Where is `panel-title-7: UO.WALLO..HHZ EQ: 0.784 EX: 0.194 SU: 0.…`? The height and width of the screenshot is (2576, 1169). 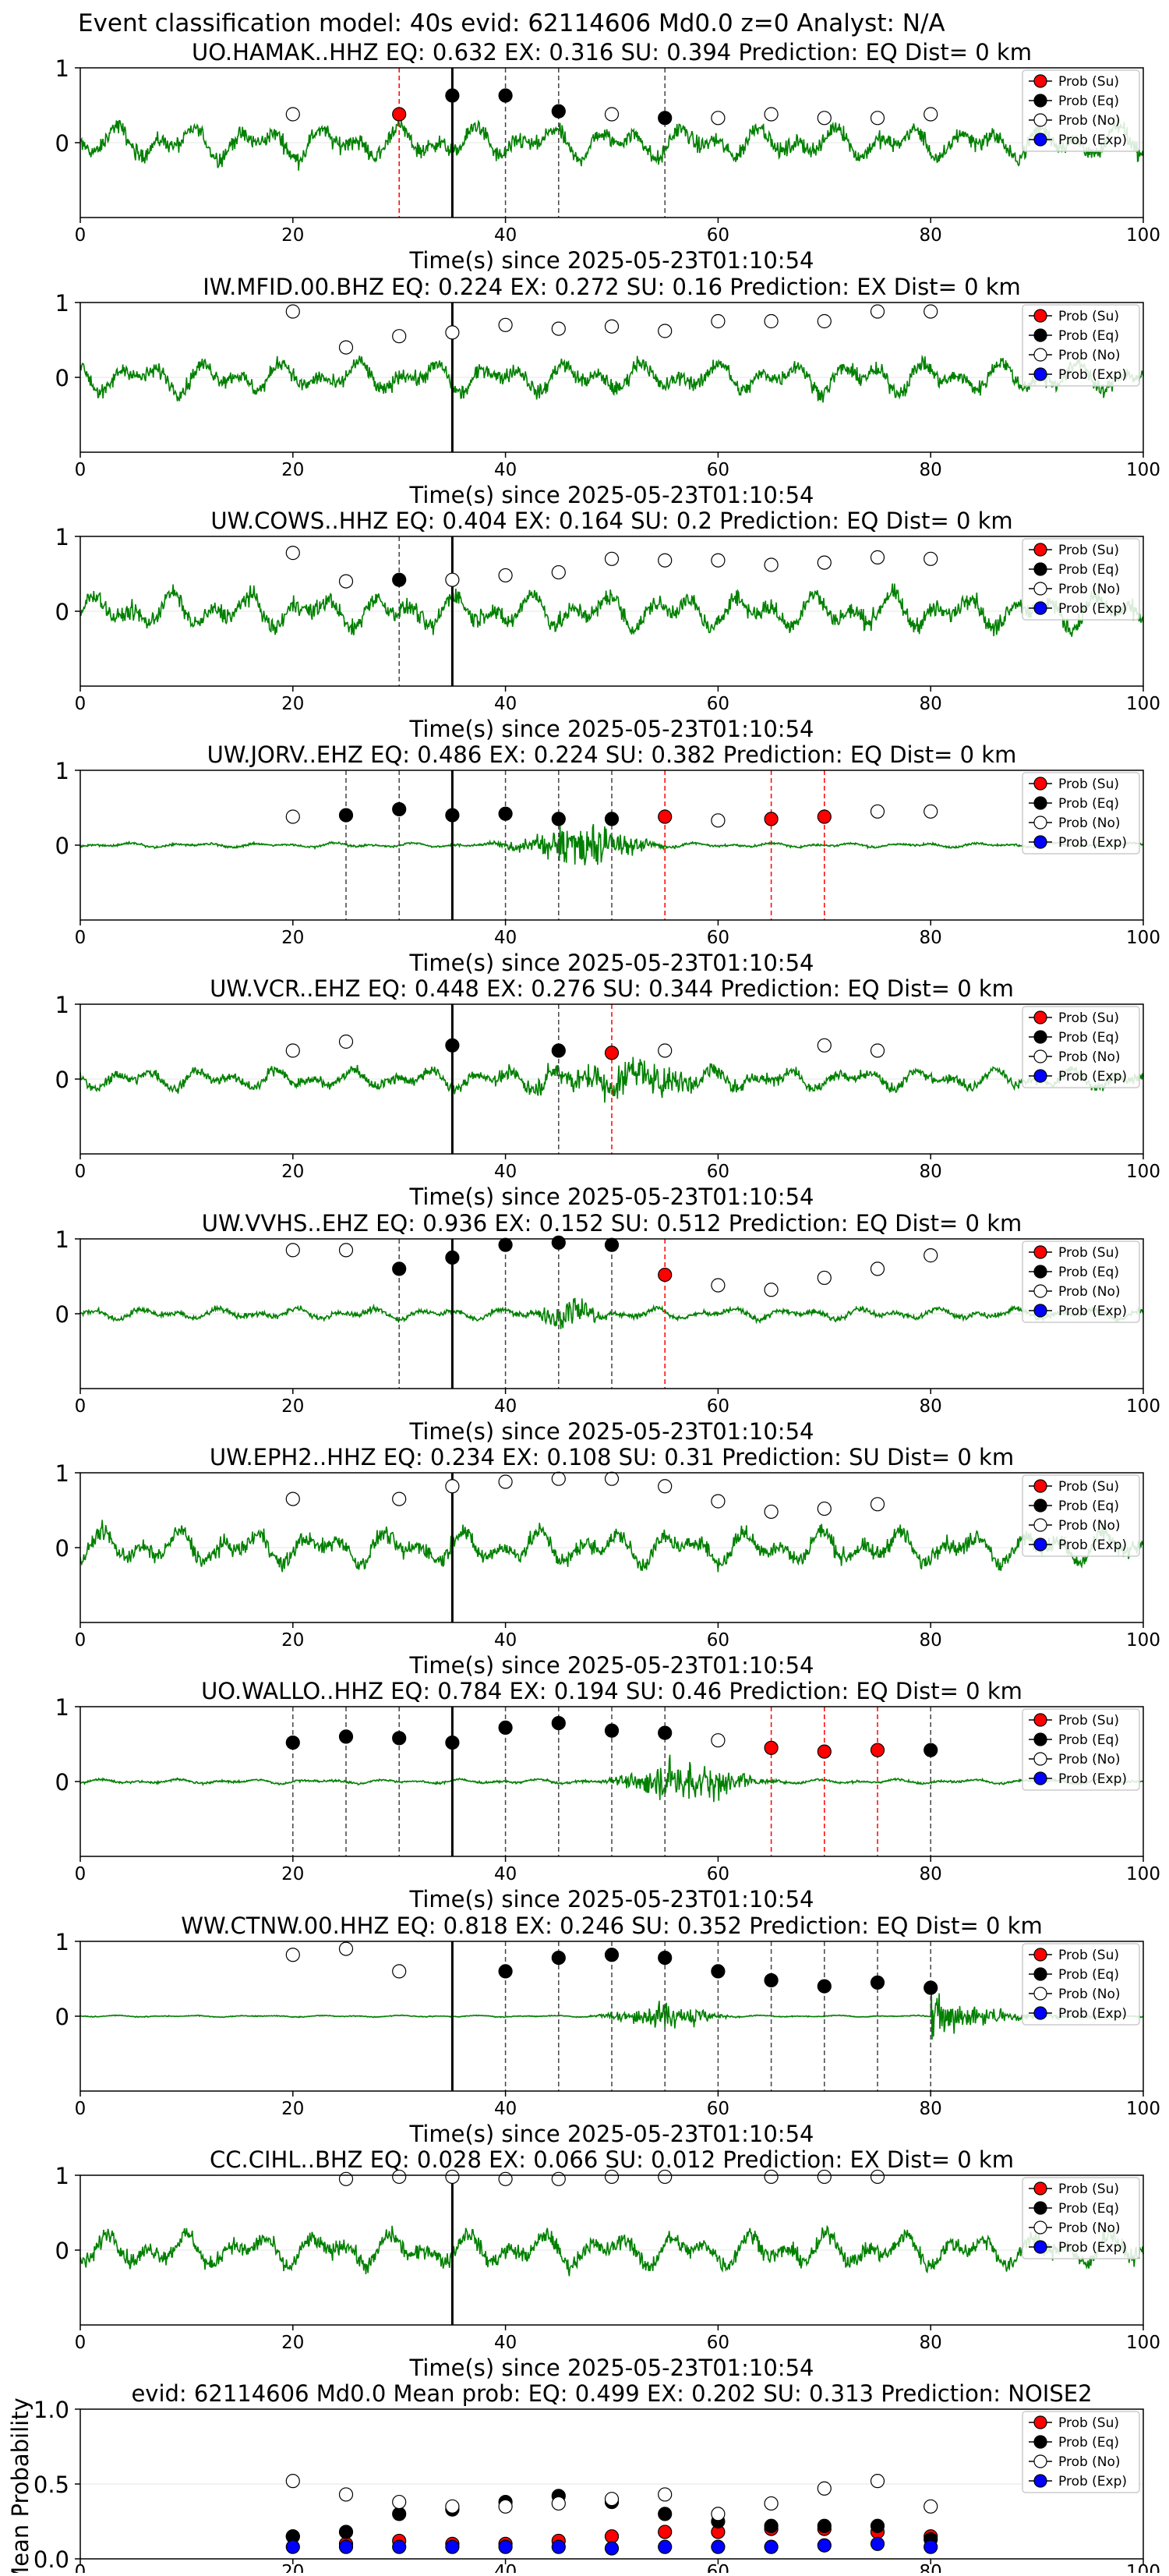 panel-title-7: UO.WALLO..HHZ EQ: 0.784 EX: 0.194 SU: 0.… is located at coordinates (612, 1691).